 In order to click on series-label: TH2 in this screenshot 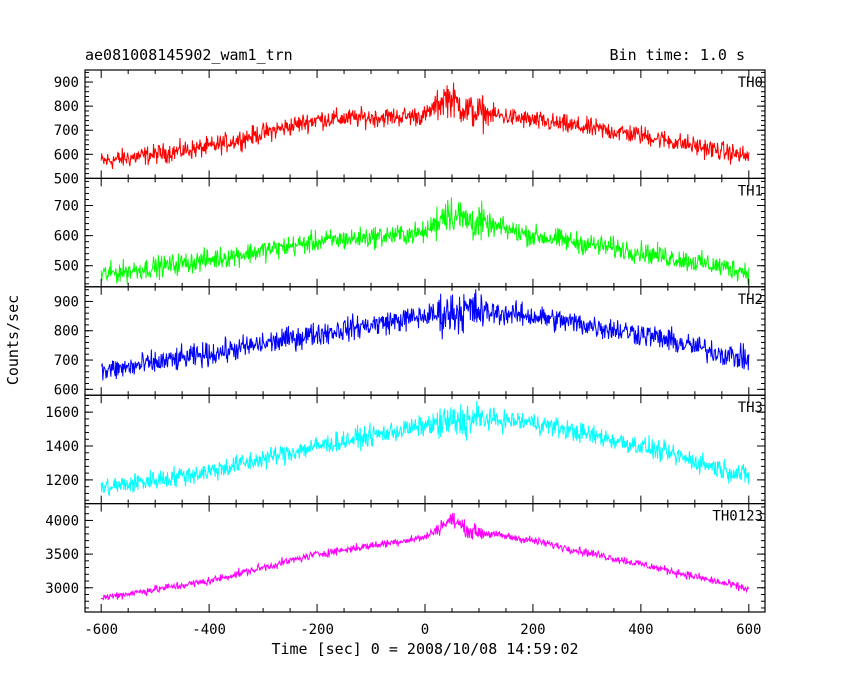, I will do `click(750, 300)`.